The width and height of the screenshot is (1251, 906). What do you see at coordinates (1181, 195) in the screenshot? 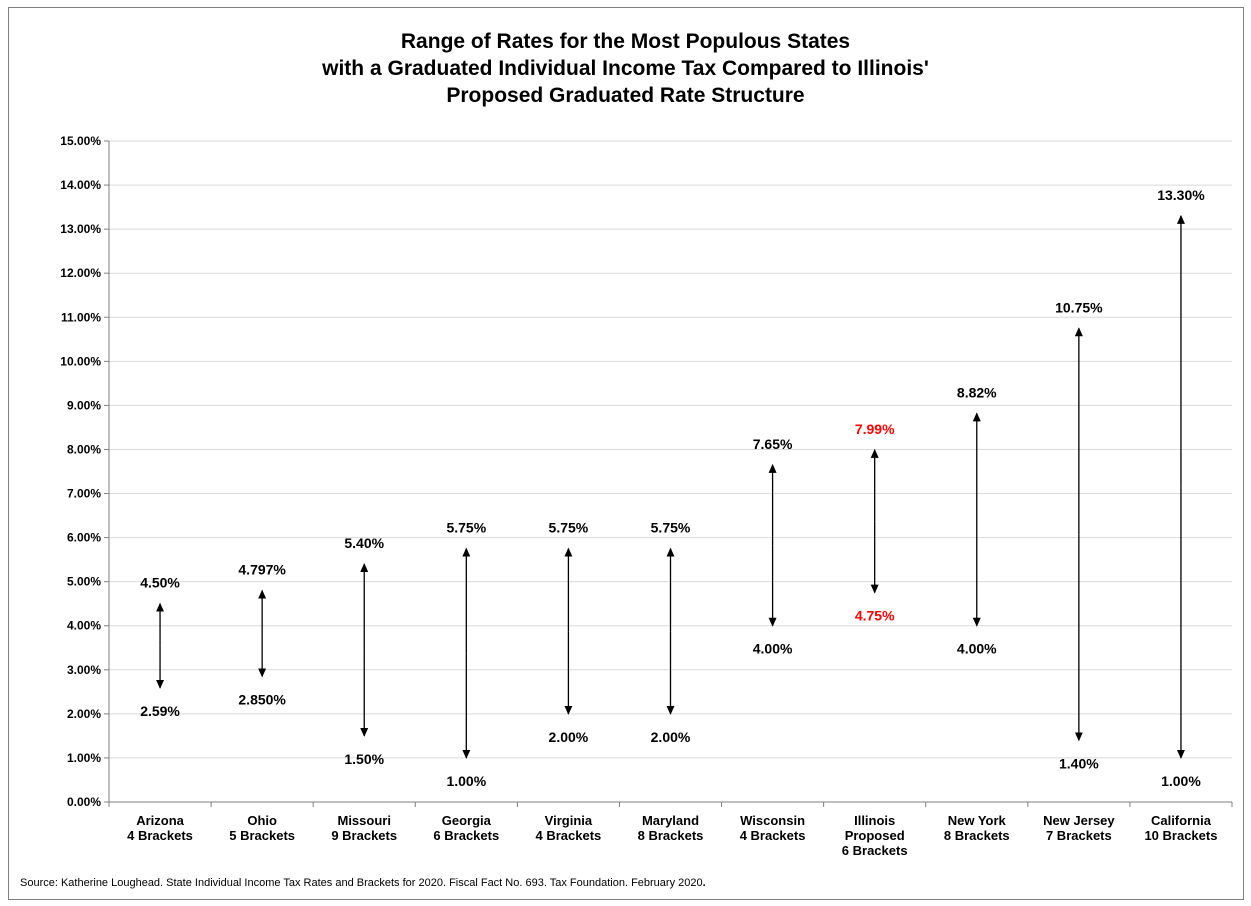
I see `high-rate-label: 13.30%` at bounding box center [1181, 195].